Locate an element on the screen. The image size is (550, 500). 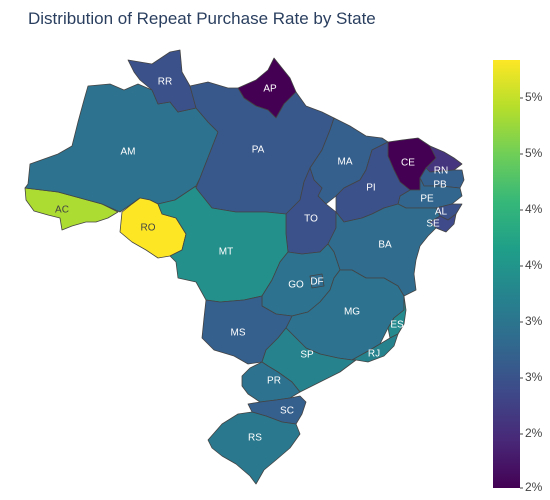
state-label-rs: RS is located at coordinates (255, 438).